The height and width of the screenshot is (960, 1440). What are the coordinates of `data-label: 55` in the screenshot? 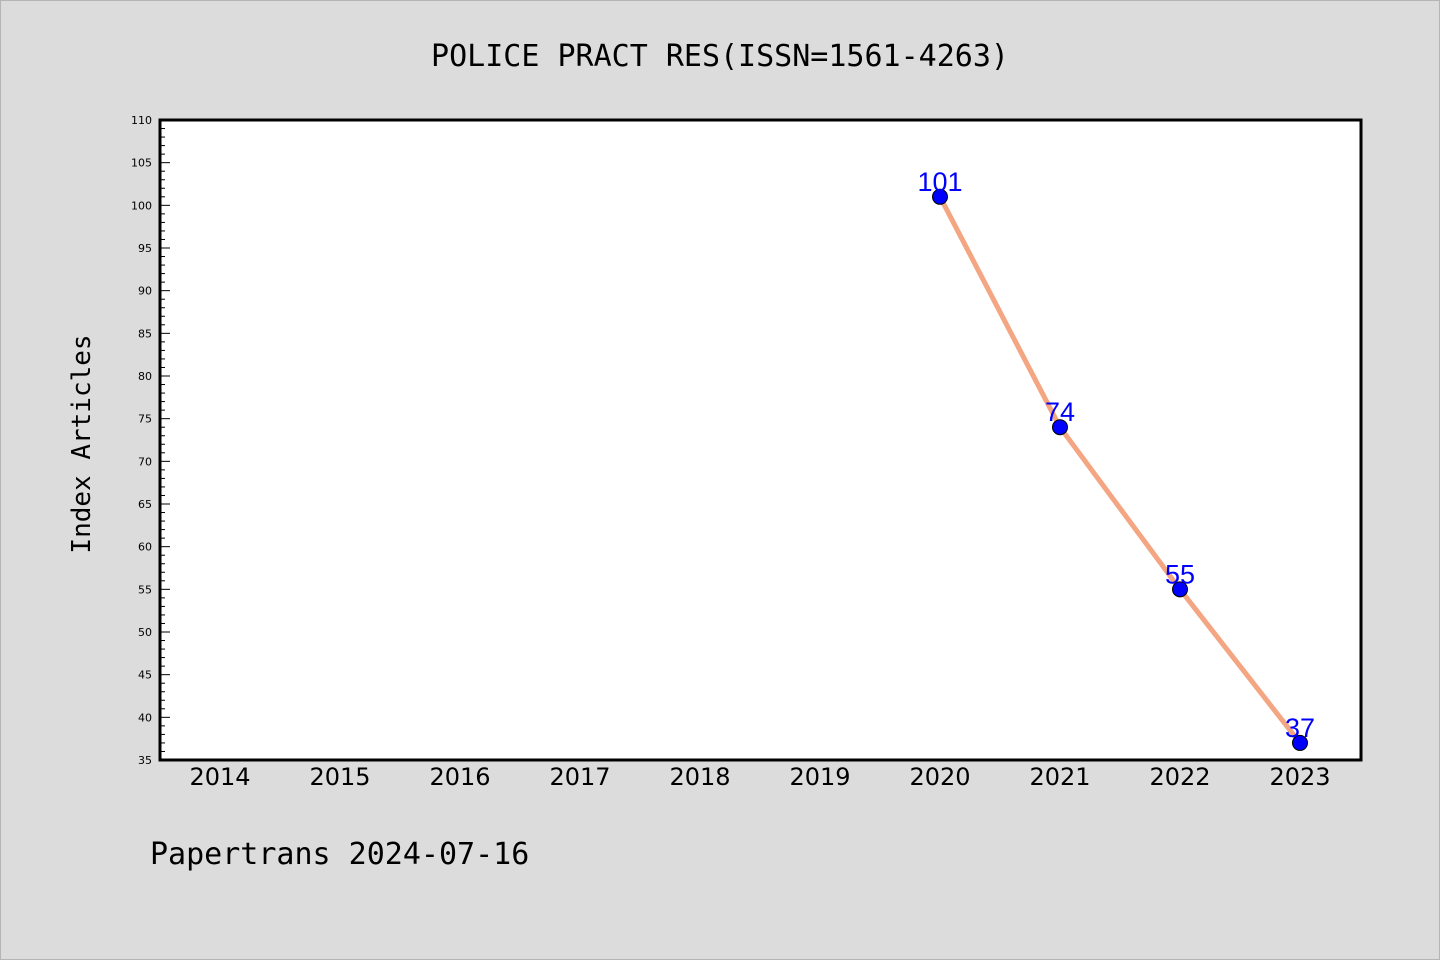 It's located at (1180, 574).